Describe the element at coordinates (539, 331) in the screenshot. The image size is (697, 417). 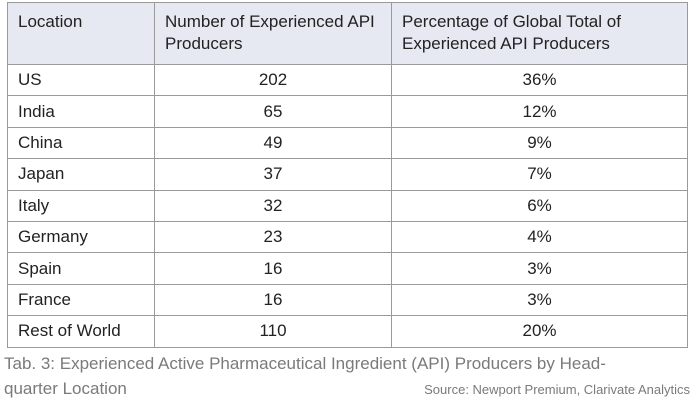
I see `cell-global-percentage: 20%` at that location.